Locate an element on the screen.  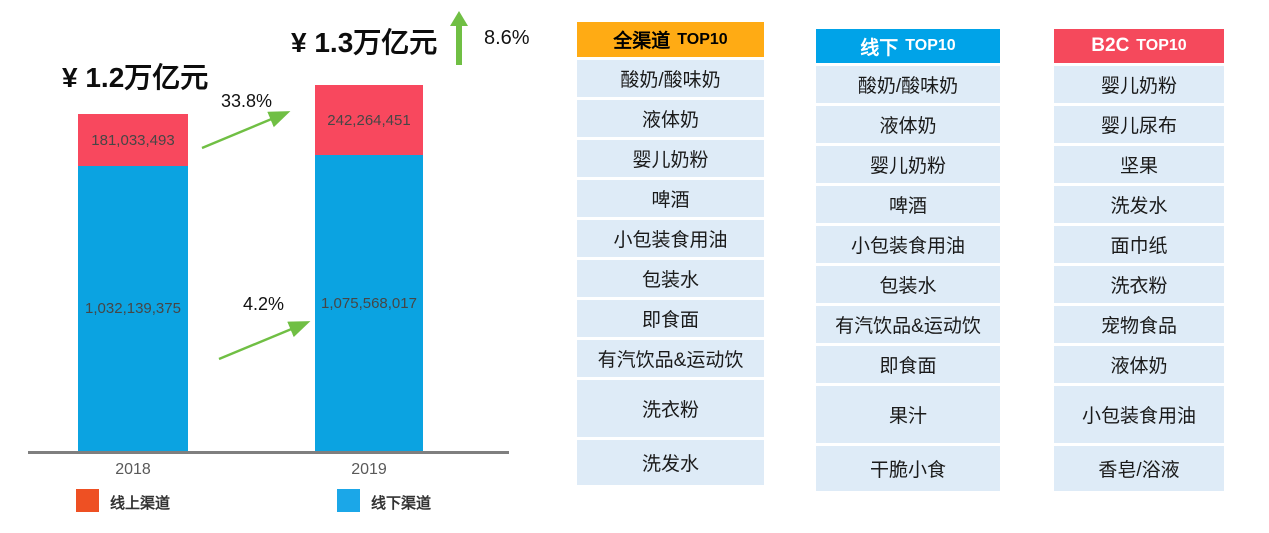
bar-value-offline-2019: 1,075,568,017 is located at coordinates (369, 303).